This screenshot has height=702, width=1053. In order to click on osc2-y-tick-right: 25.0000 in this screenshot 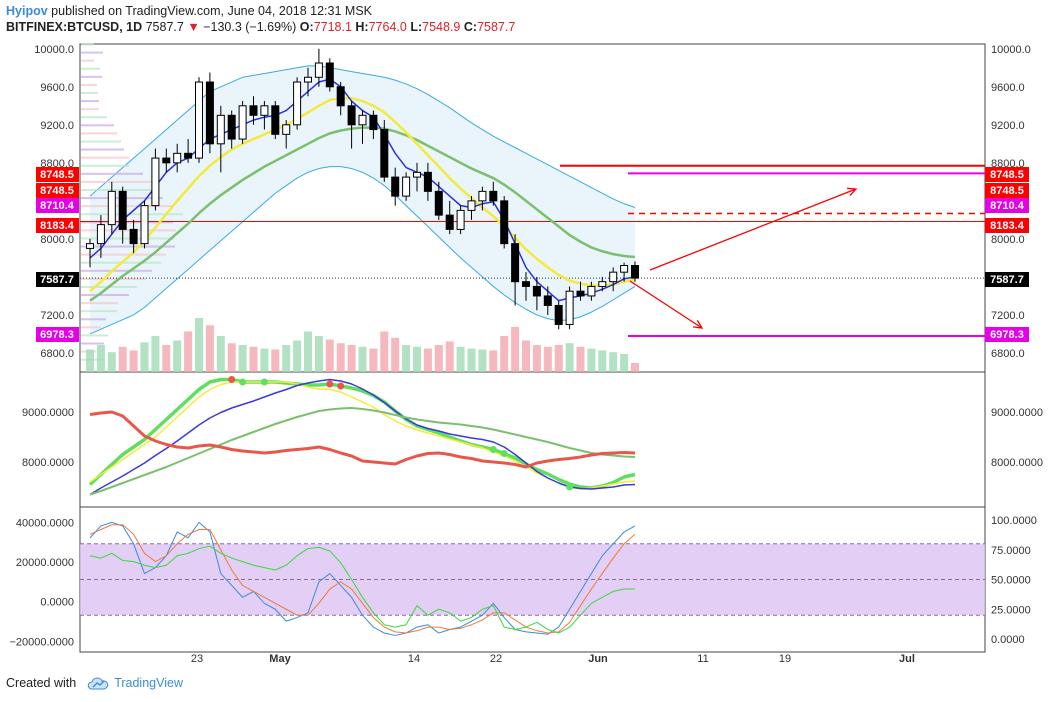, I will do `click(1011, 610)`.